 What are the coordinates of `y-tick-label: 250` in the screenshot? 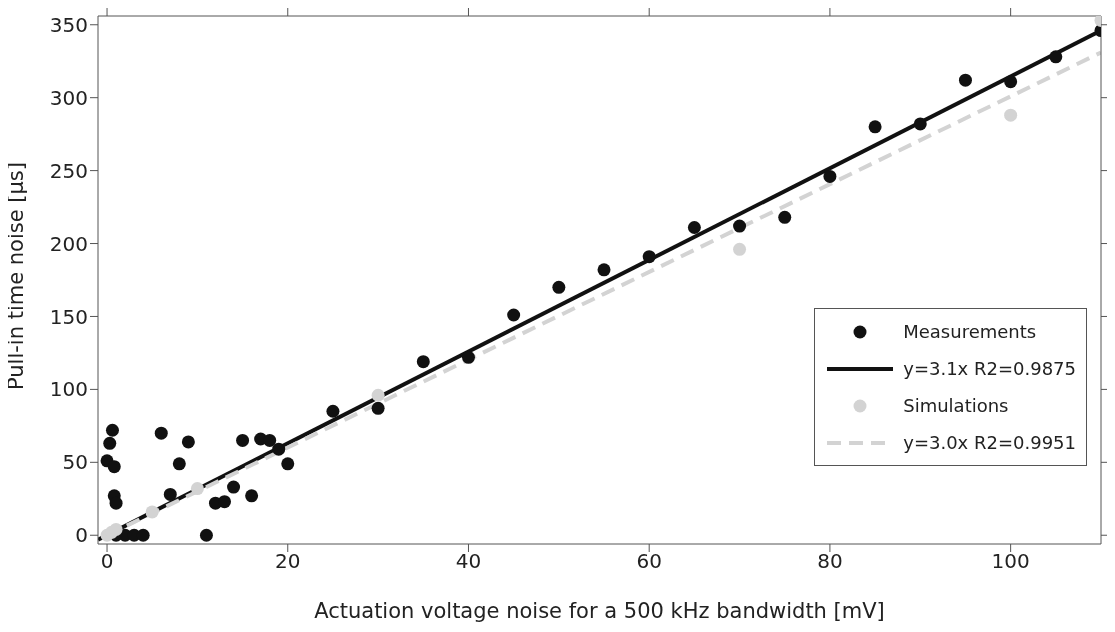 It's located at (68, 170).